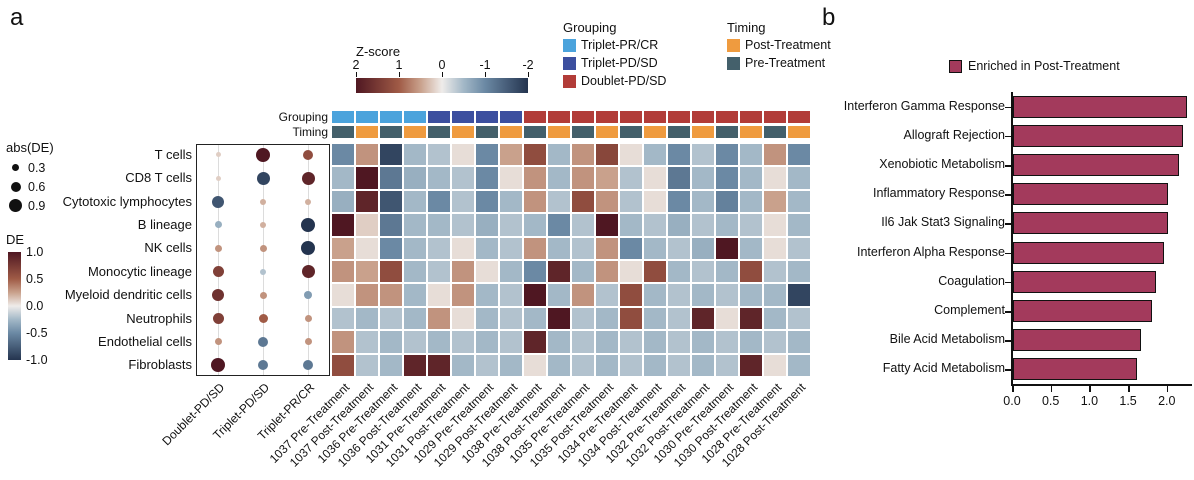 The height and width of the screenshot is (480, 1194). I want to click on timing-legend-label: Post-Treatment, so click(788, 45).